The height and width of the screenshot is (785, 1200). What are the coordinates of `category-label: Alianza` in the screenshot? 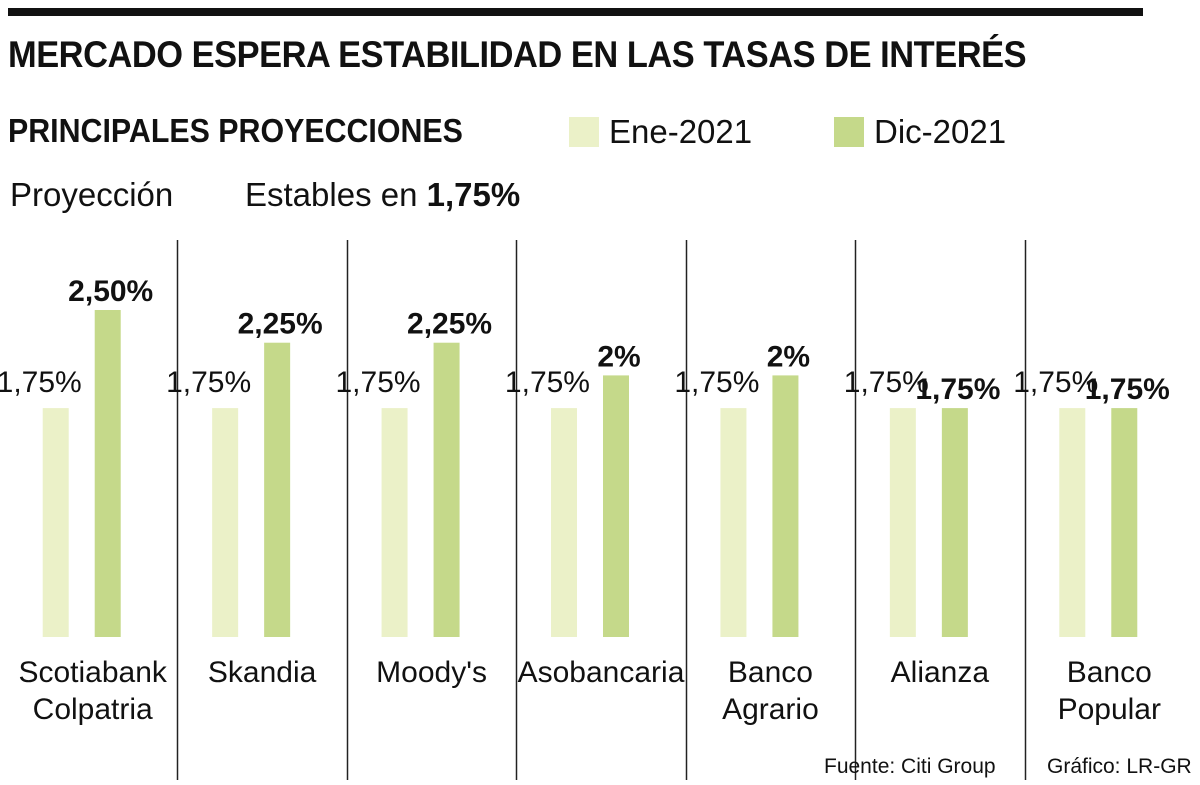 It's located at (940, 672).